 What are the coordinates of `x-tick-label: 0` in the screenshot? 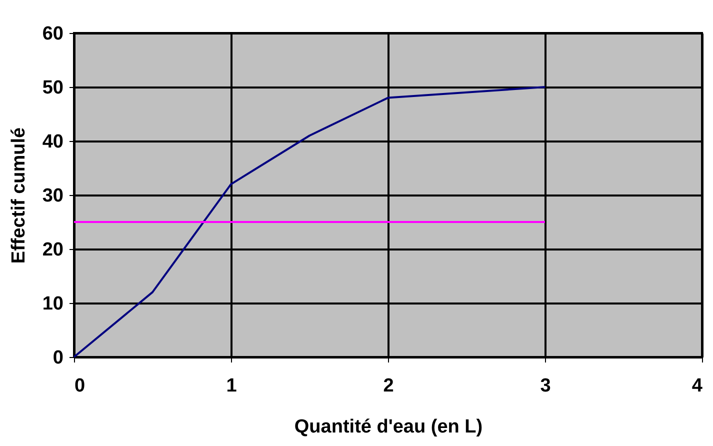 It's located at (80, 386).